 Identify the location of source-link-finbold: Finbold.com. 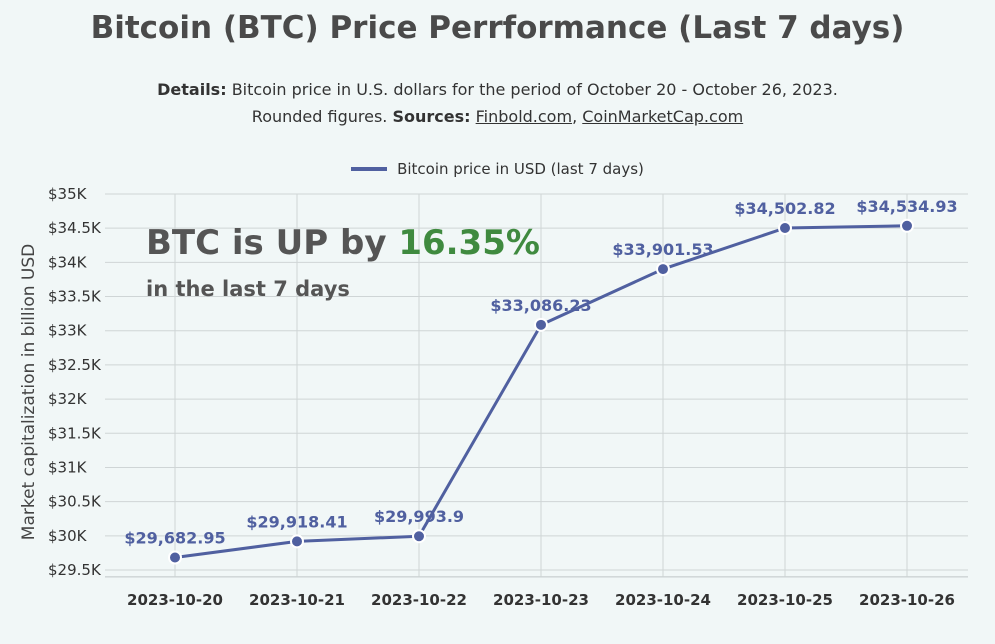
(524, 116).